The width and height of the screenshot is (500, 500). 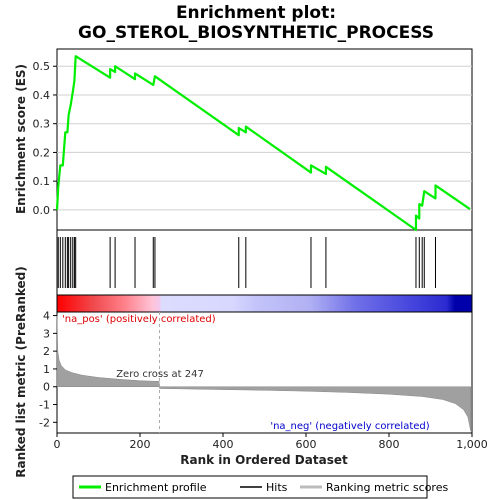 I want to click on es-tick-label: 0.1, so click(x=42, y=181).